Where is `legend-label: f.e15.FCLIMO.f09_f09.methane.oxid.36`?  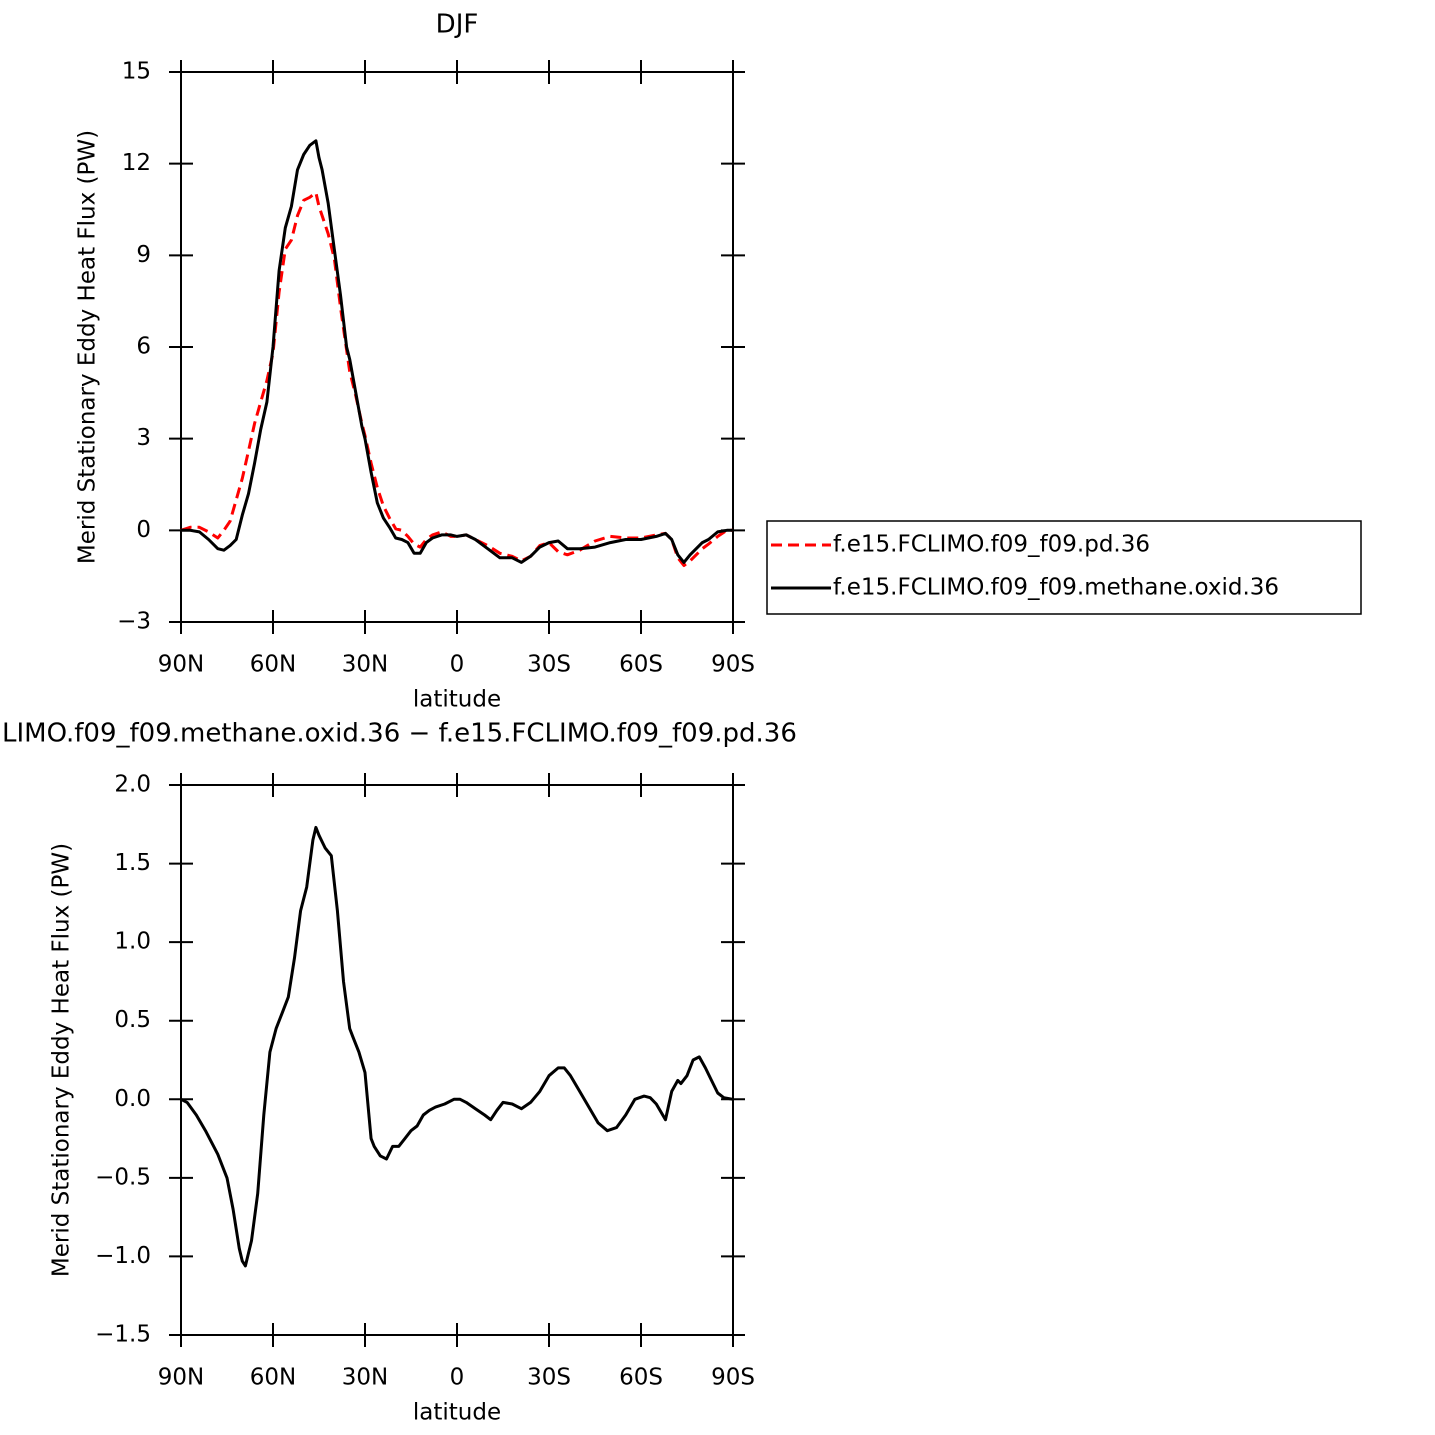
legend-label: f.e15.FCLIMO.f09_f09.methane.oxid.36 is located at coordinates (1056, 588).